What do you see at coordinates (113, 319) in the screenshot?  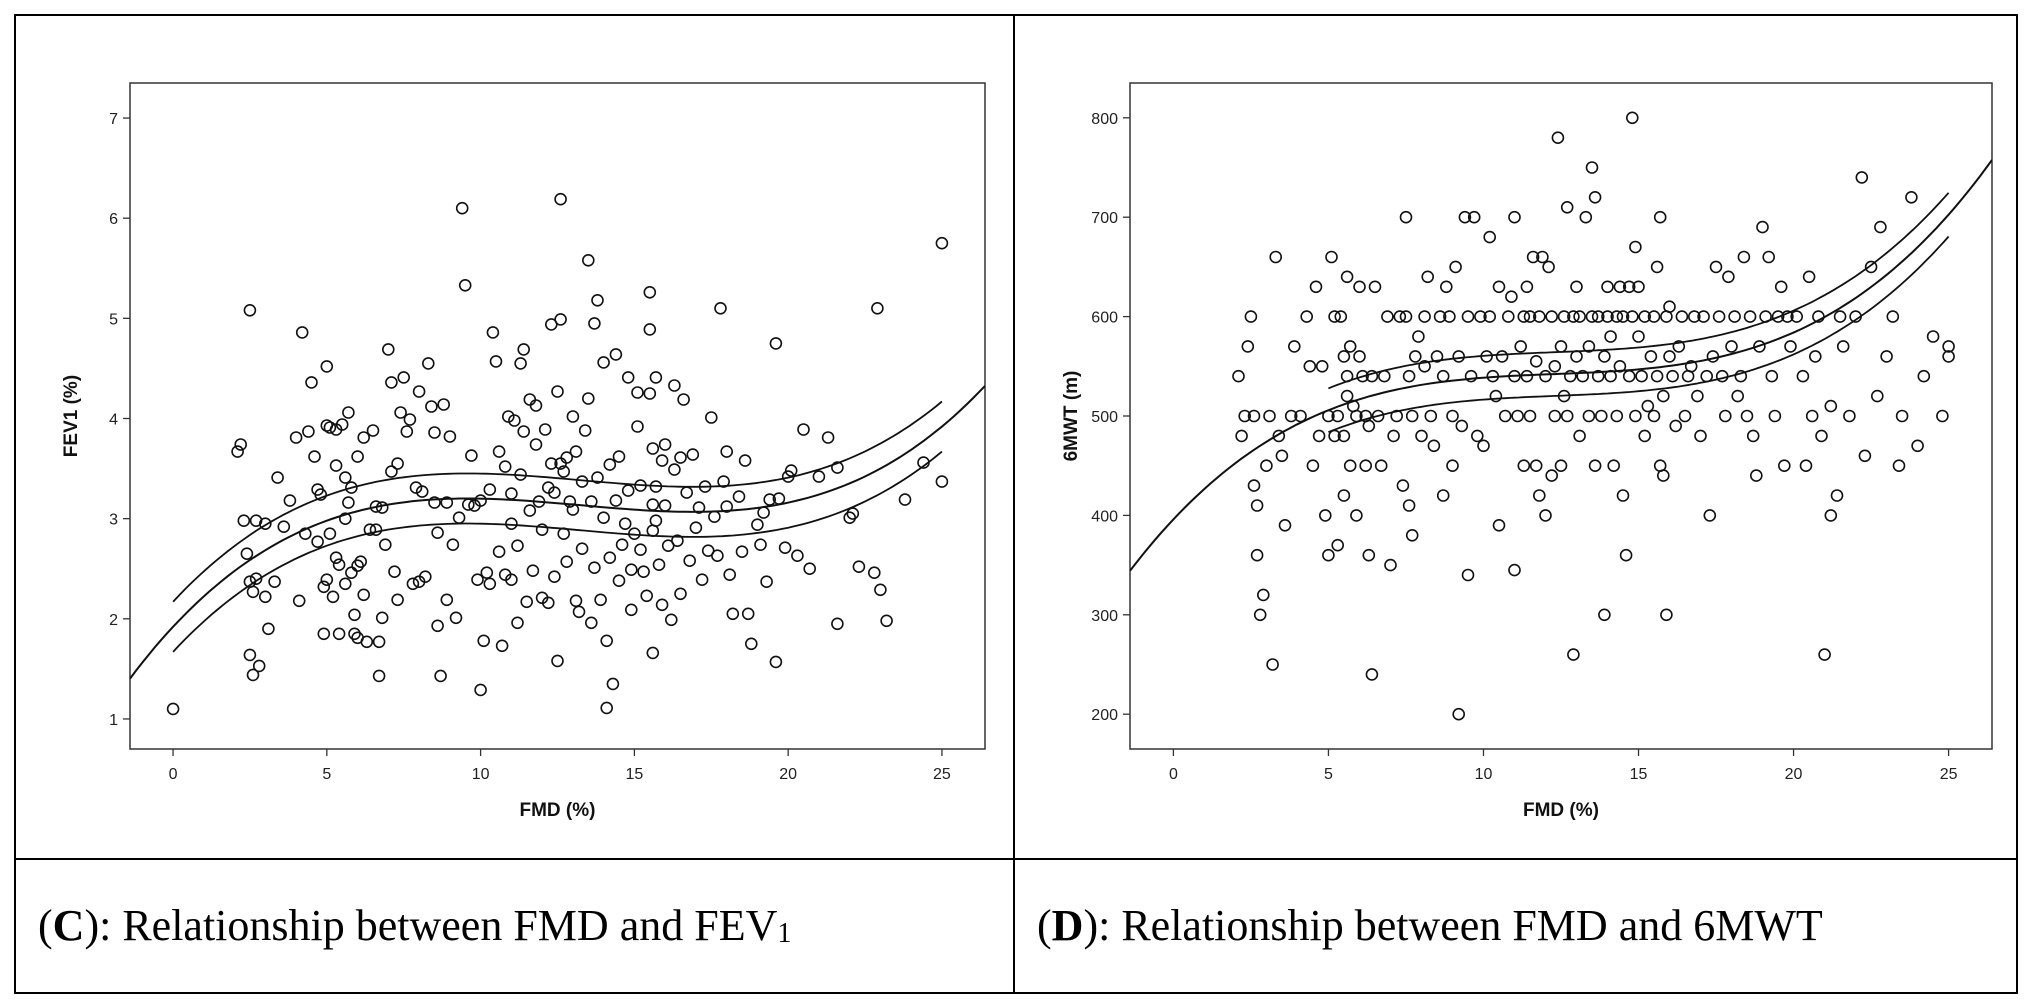 I see `y-tick-label: 5` at bounding box center [113, 319].